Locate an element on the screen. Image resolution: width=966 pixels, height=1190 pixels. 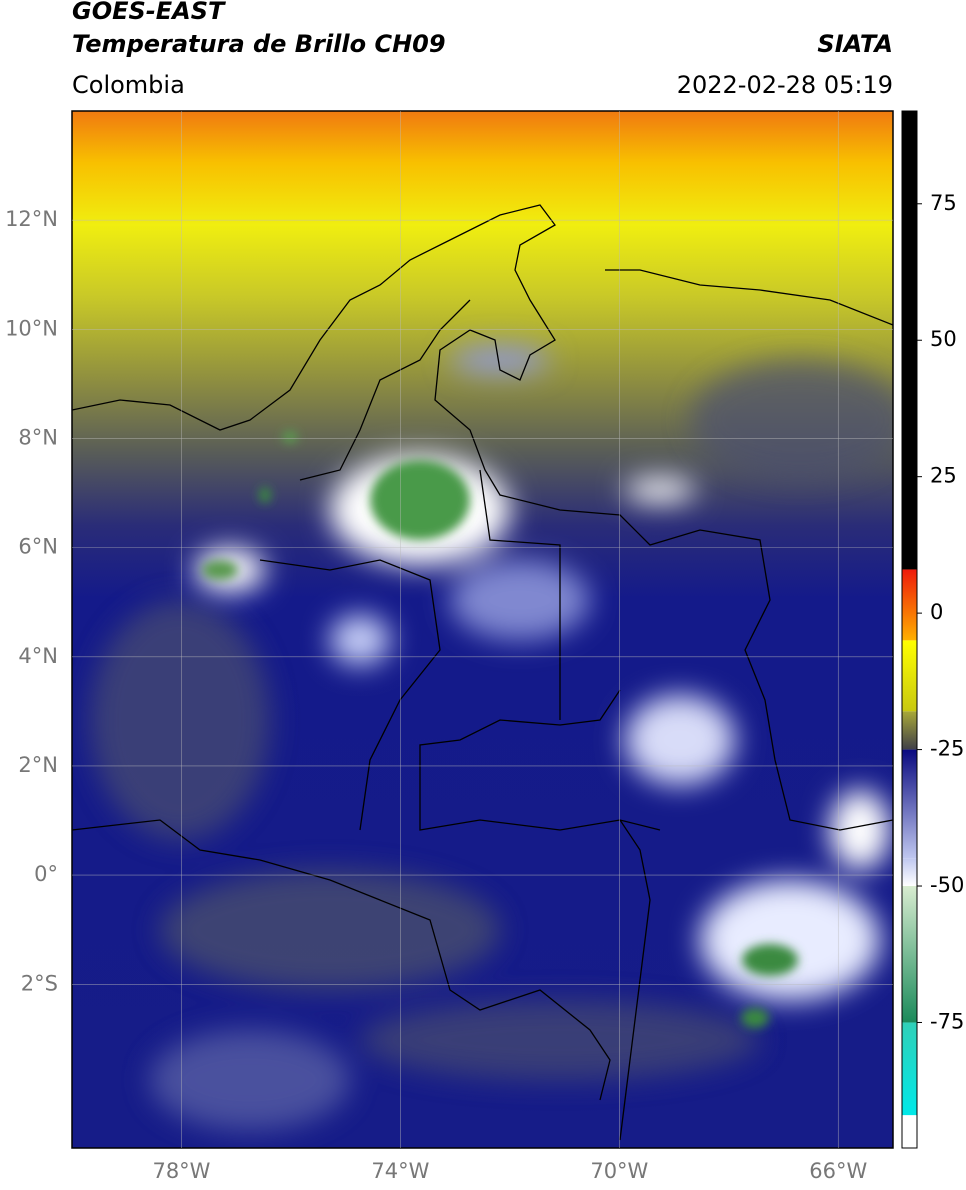
colorbar-label: -25 is located at coordinates (947, 749).